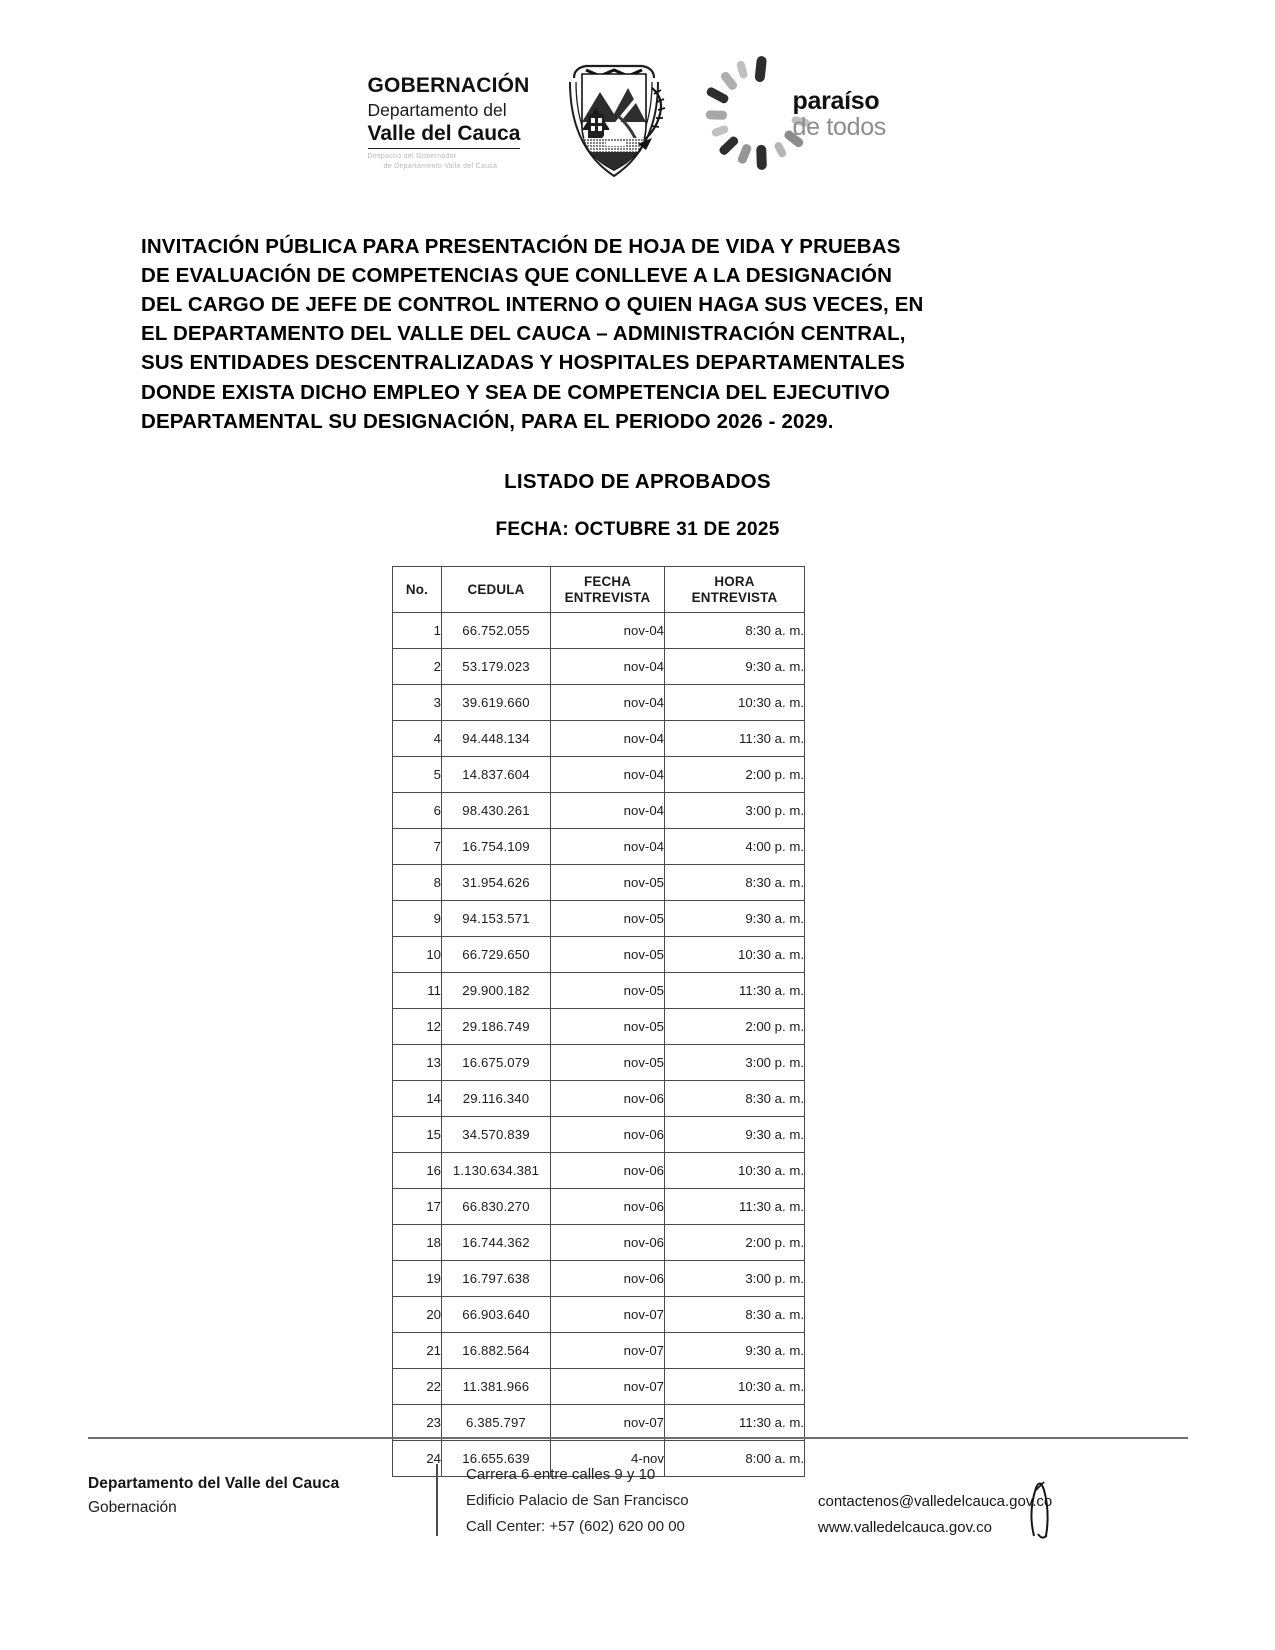  What do you see at coordinates (496, 1278) in the screenshot?
I see `cell-cedula: 16.797.638` at bounding box center [496, 1278].